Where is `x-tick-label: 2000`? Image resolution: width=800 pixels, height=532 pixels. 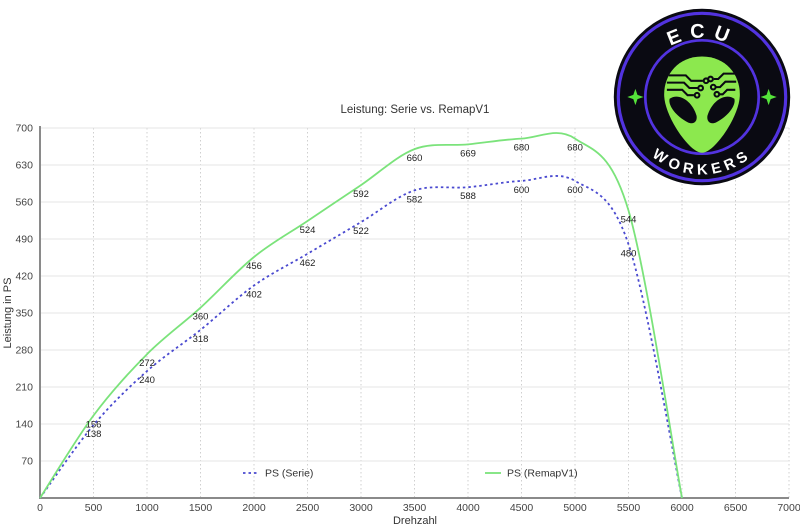 x-tick-label: 2000 is located at coordinates (254, 508).